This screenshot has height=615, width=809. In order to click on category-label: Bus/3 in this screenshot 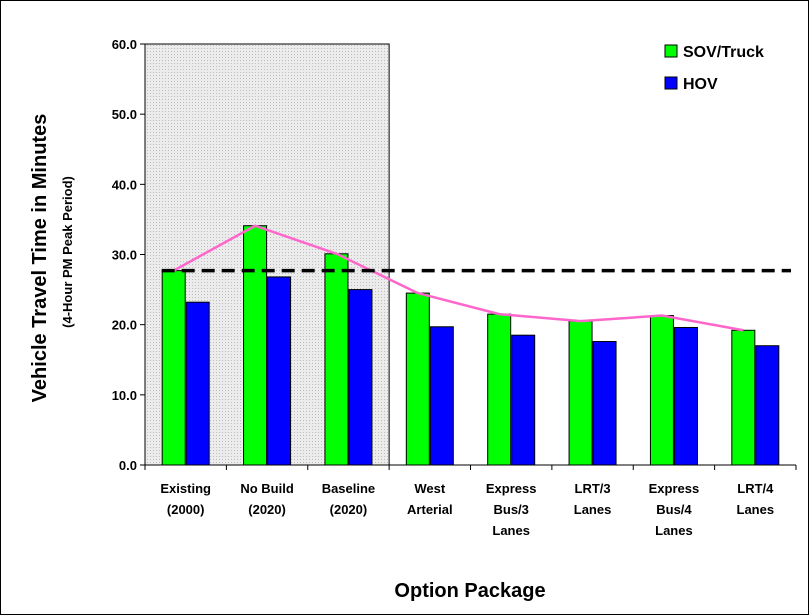, I will do `click(510, 509)`.